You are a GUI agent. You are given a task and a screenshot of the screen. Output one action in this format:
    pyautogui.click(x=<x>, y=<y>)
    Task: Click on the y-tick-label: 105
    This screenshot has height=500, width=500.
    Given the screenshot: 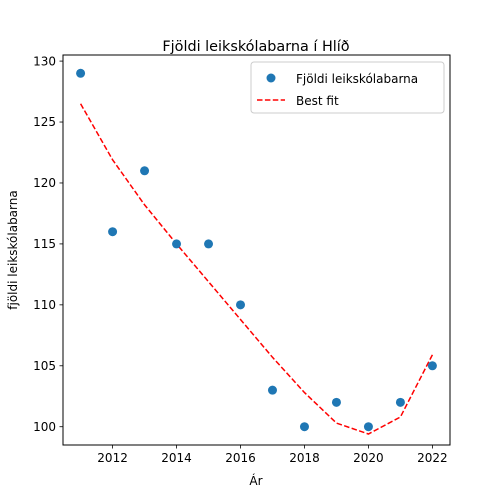 What is the action you would take?
    pyautogui.click(x=44, y=366)
    